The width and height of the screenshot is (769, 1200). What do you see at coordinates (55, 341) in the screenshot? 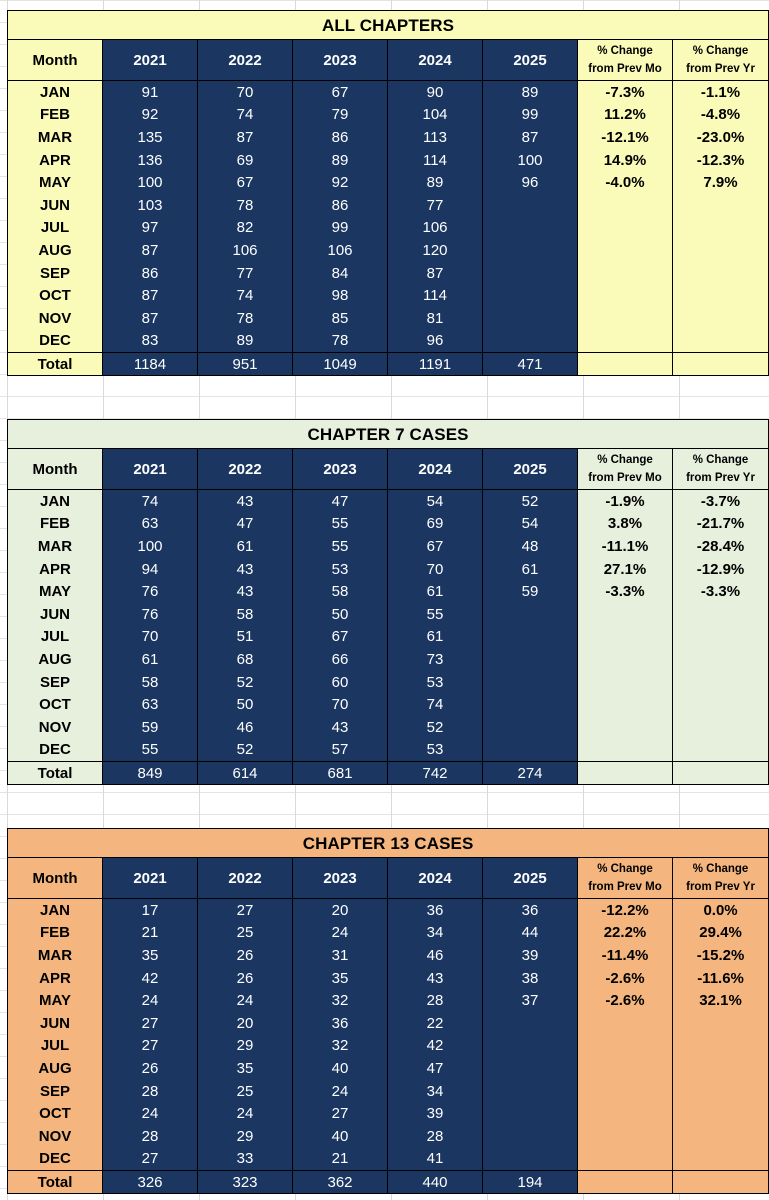
I see `month-cell: DEC` at bounding box center [55, 341].